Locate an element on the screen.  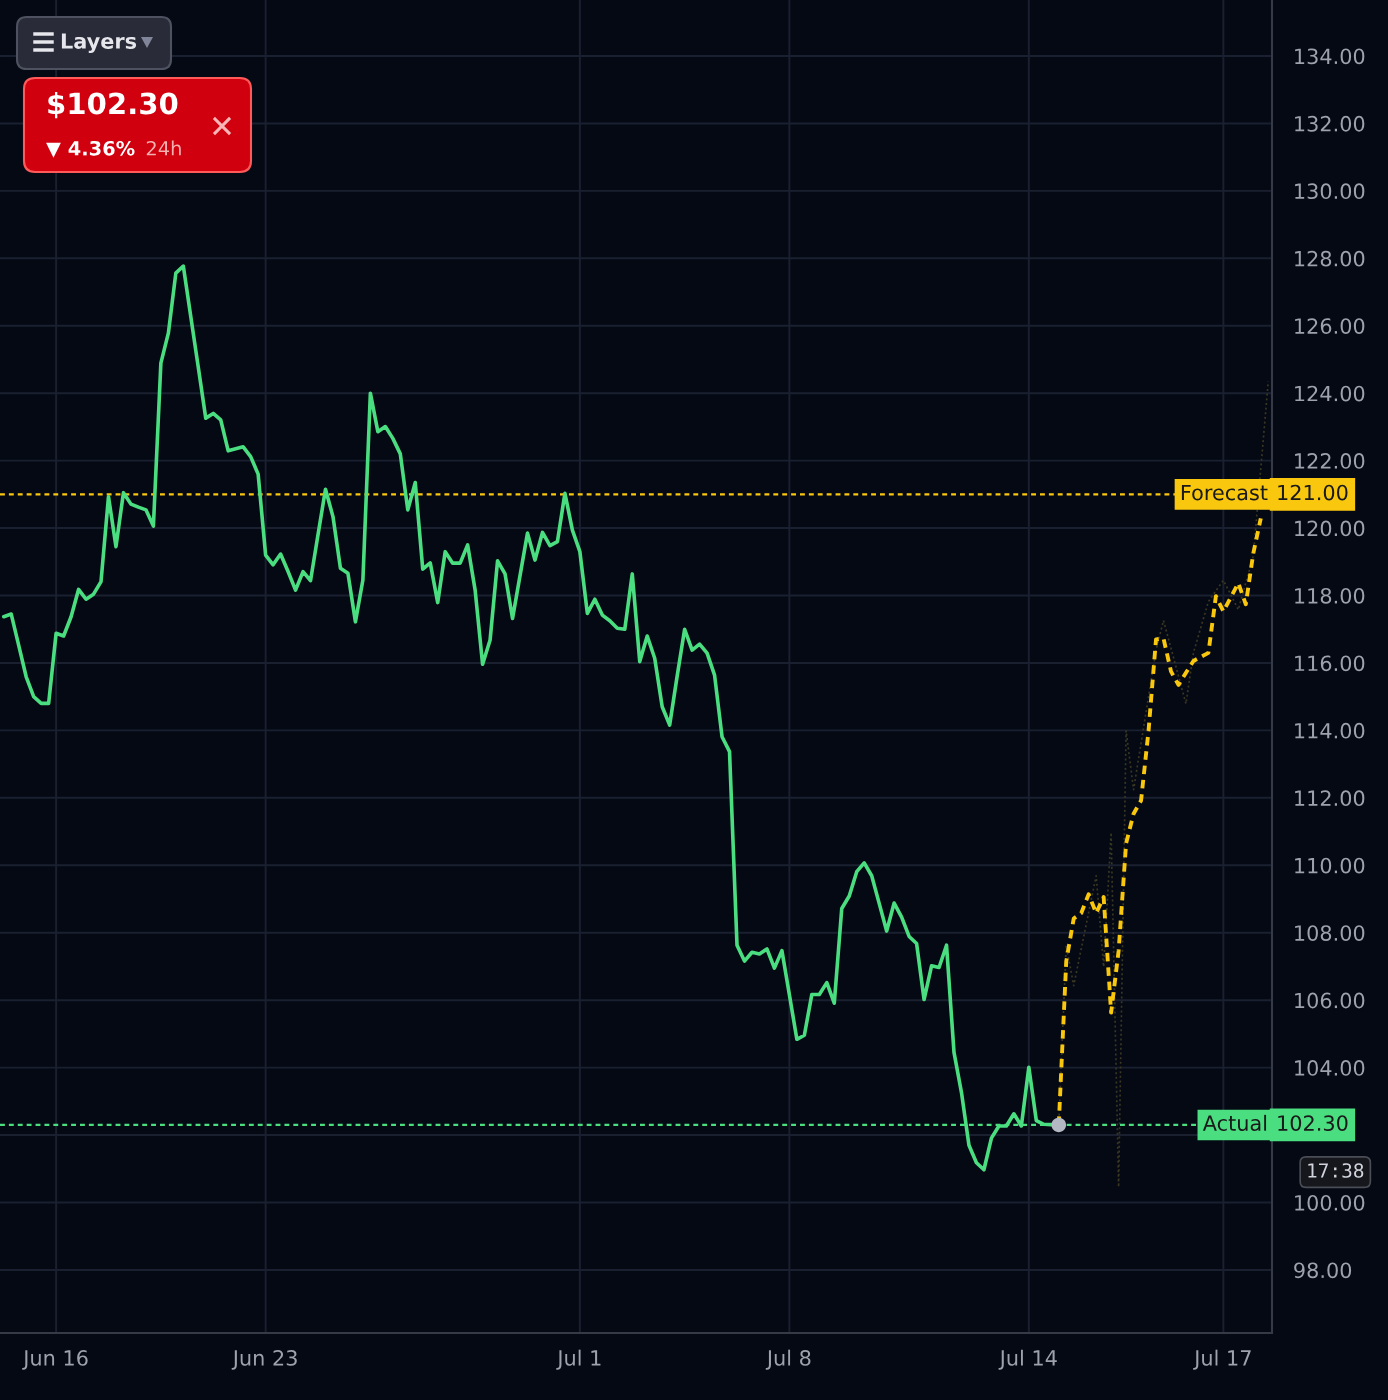
y-tick-label: 130.00 is located at coordinates (1330, 191).